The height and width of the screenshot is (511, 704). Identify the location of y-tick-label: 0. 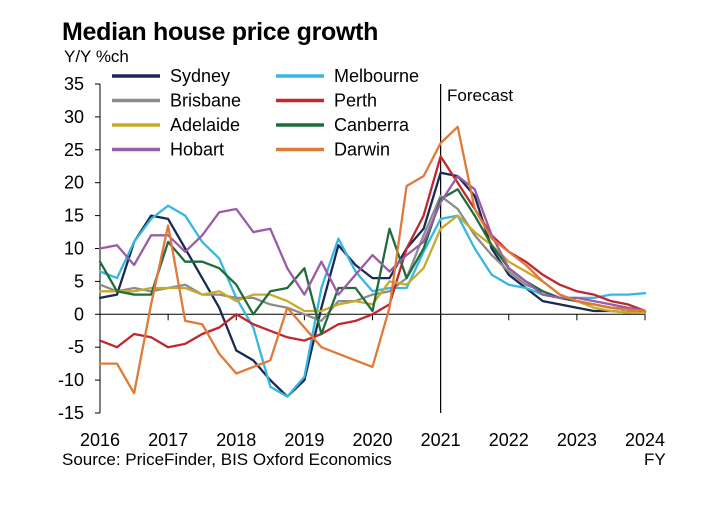
(79, 314).